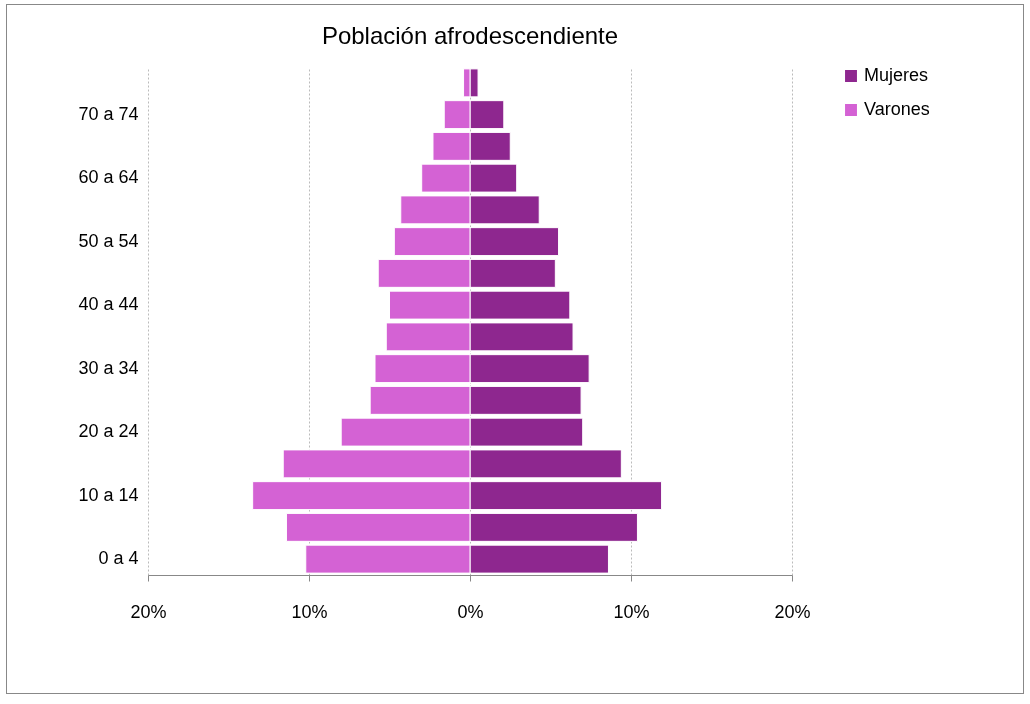  What do you see at coordinates (108, 431) in the screenshot?
I see `y-tick-label: 20 a 24` at bounding box center [108, 431].